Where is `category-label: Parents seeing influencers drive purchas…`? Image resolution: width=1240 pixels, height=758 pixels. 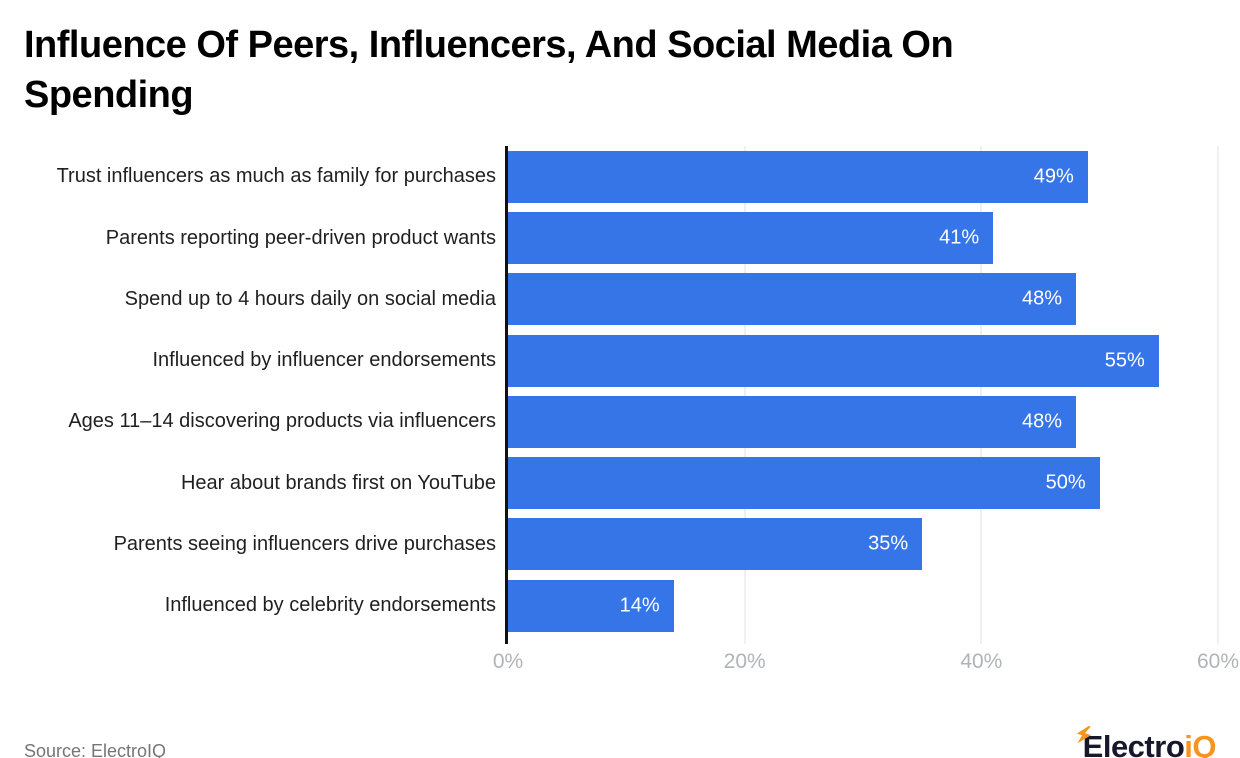
category-label: Parents seeing influencers drive purchas… is located at coordinates (304, 543).